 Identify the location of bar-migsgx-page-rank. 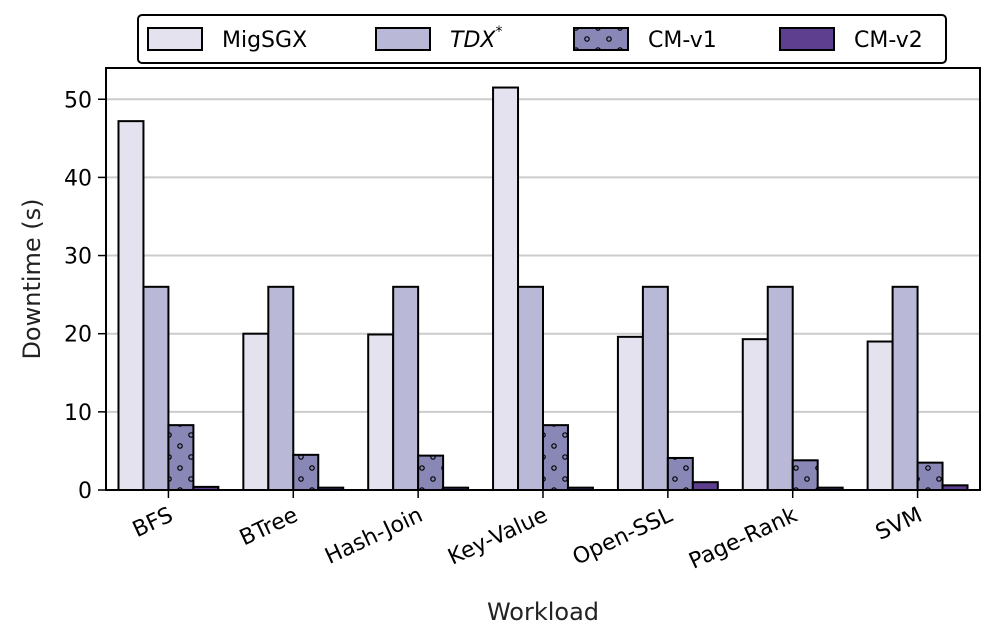
(755, 414).